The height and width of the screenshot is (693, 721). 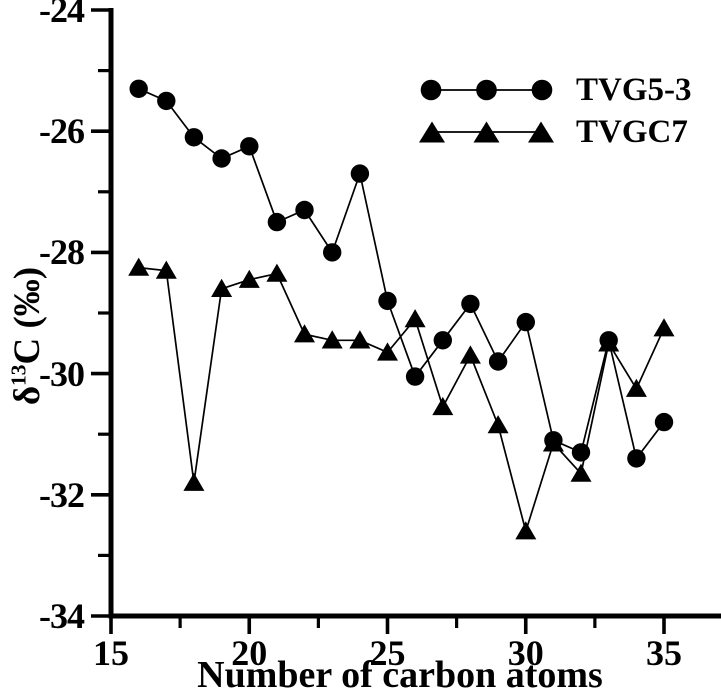 I want to click on x-tick-label: 30, so click(x=525, y=653).